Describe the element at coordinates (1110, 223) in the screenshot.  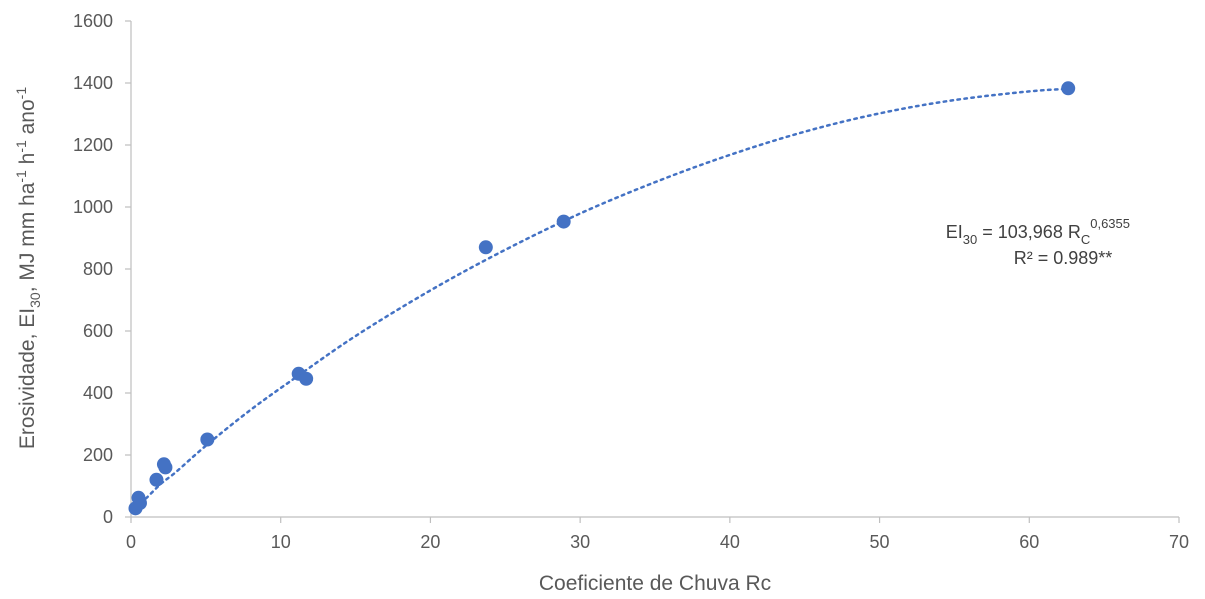
I see `equation-sup: 0,6355` at that location.